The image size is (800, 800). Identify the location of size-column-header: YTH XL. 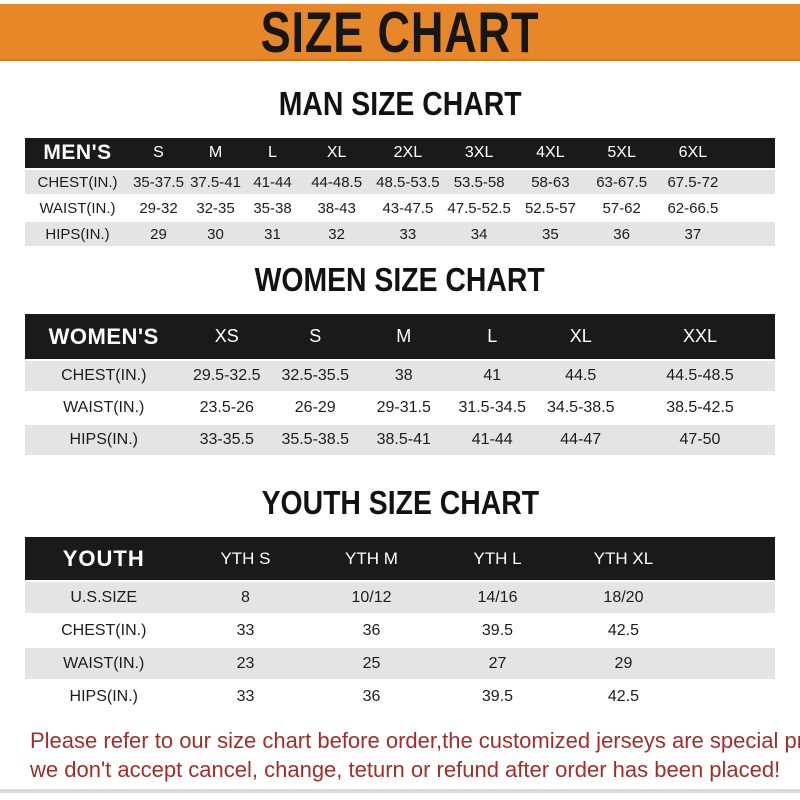
(623, 558).